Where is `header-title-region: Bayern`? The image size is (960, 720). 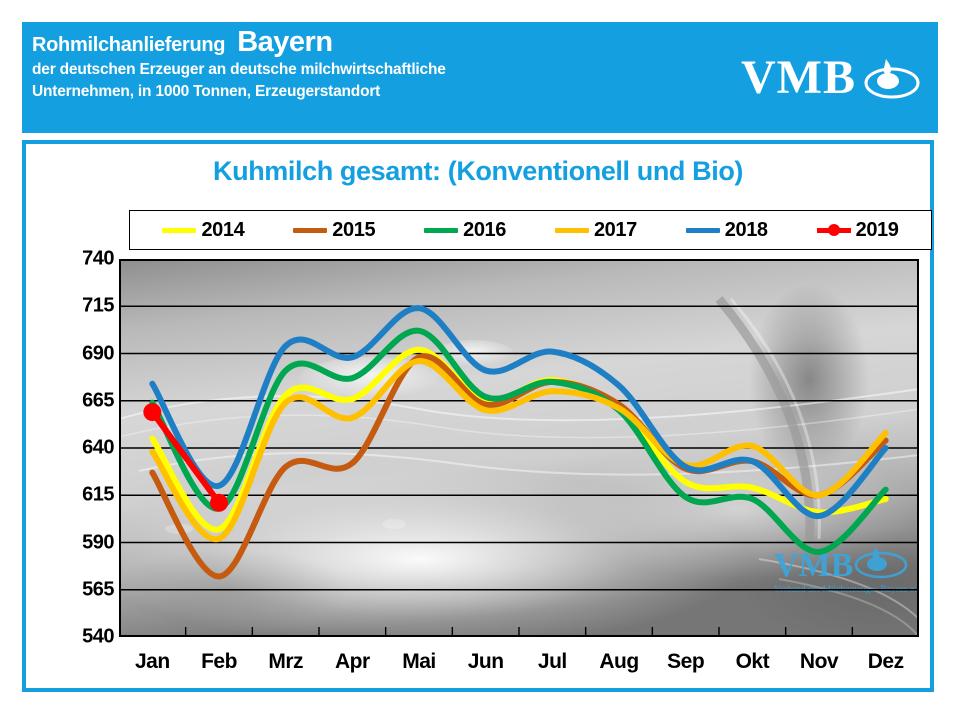
header-title-region: Bayern is located at coordinates (285, 42).